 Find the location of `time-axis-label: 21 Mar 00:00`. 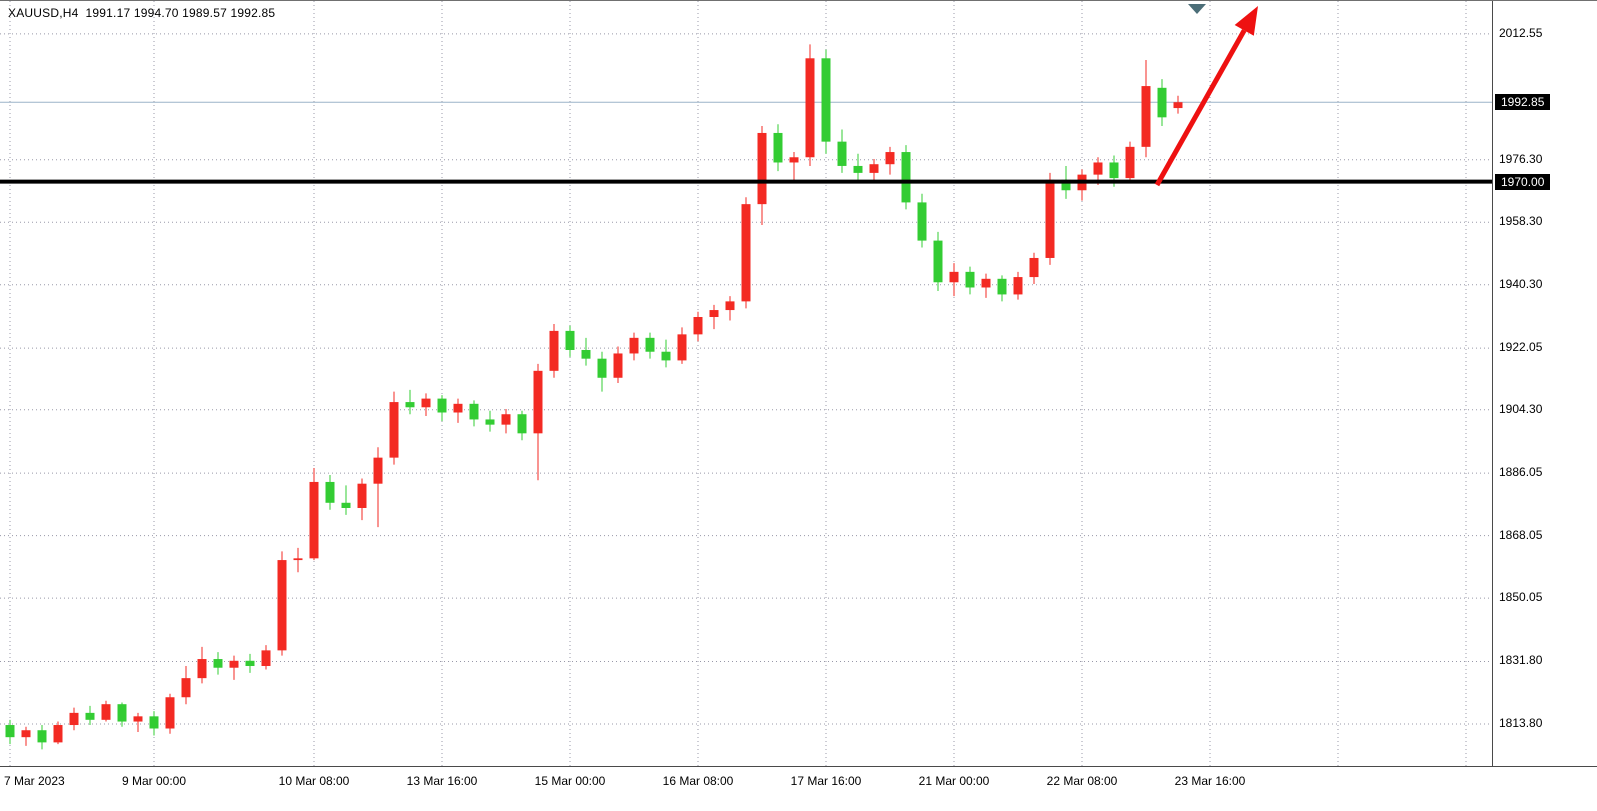

time-axis-label: 21 Mar 00:00 is located at coordinates (954, 781).